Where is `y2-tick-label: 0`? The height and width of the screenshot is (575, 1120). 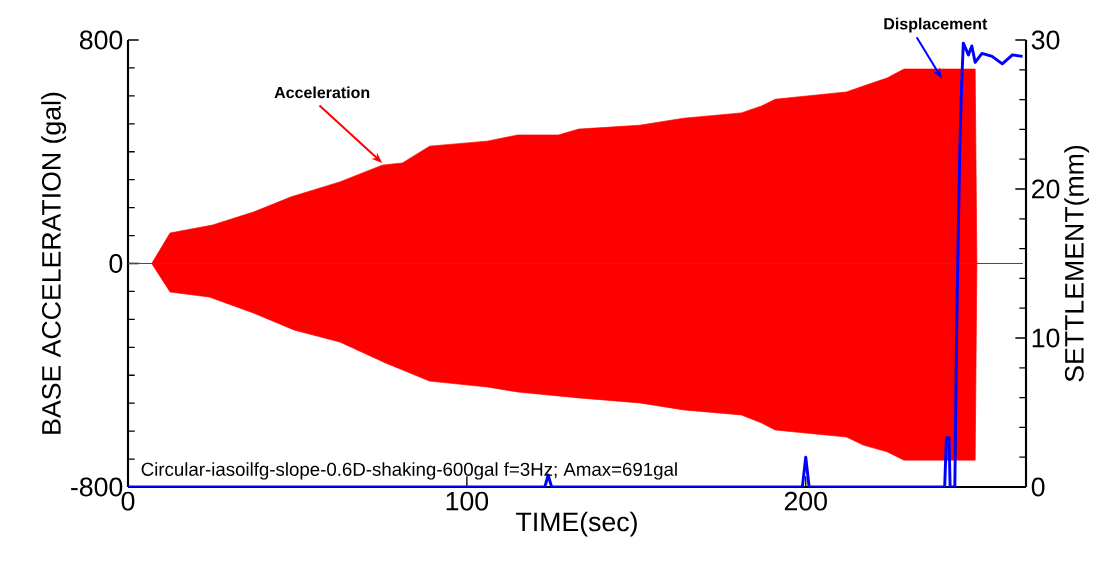 y2-tick-label: 0 is located at coordinates (1038, 487).